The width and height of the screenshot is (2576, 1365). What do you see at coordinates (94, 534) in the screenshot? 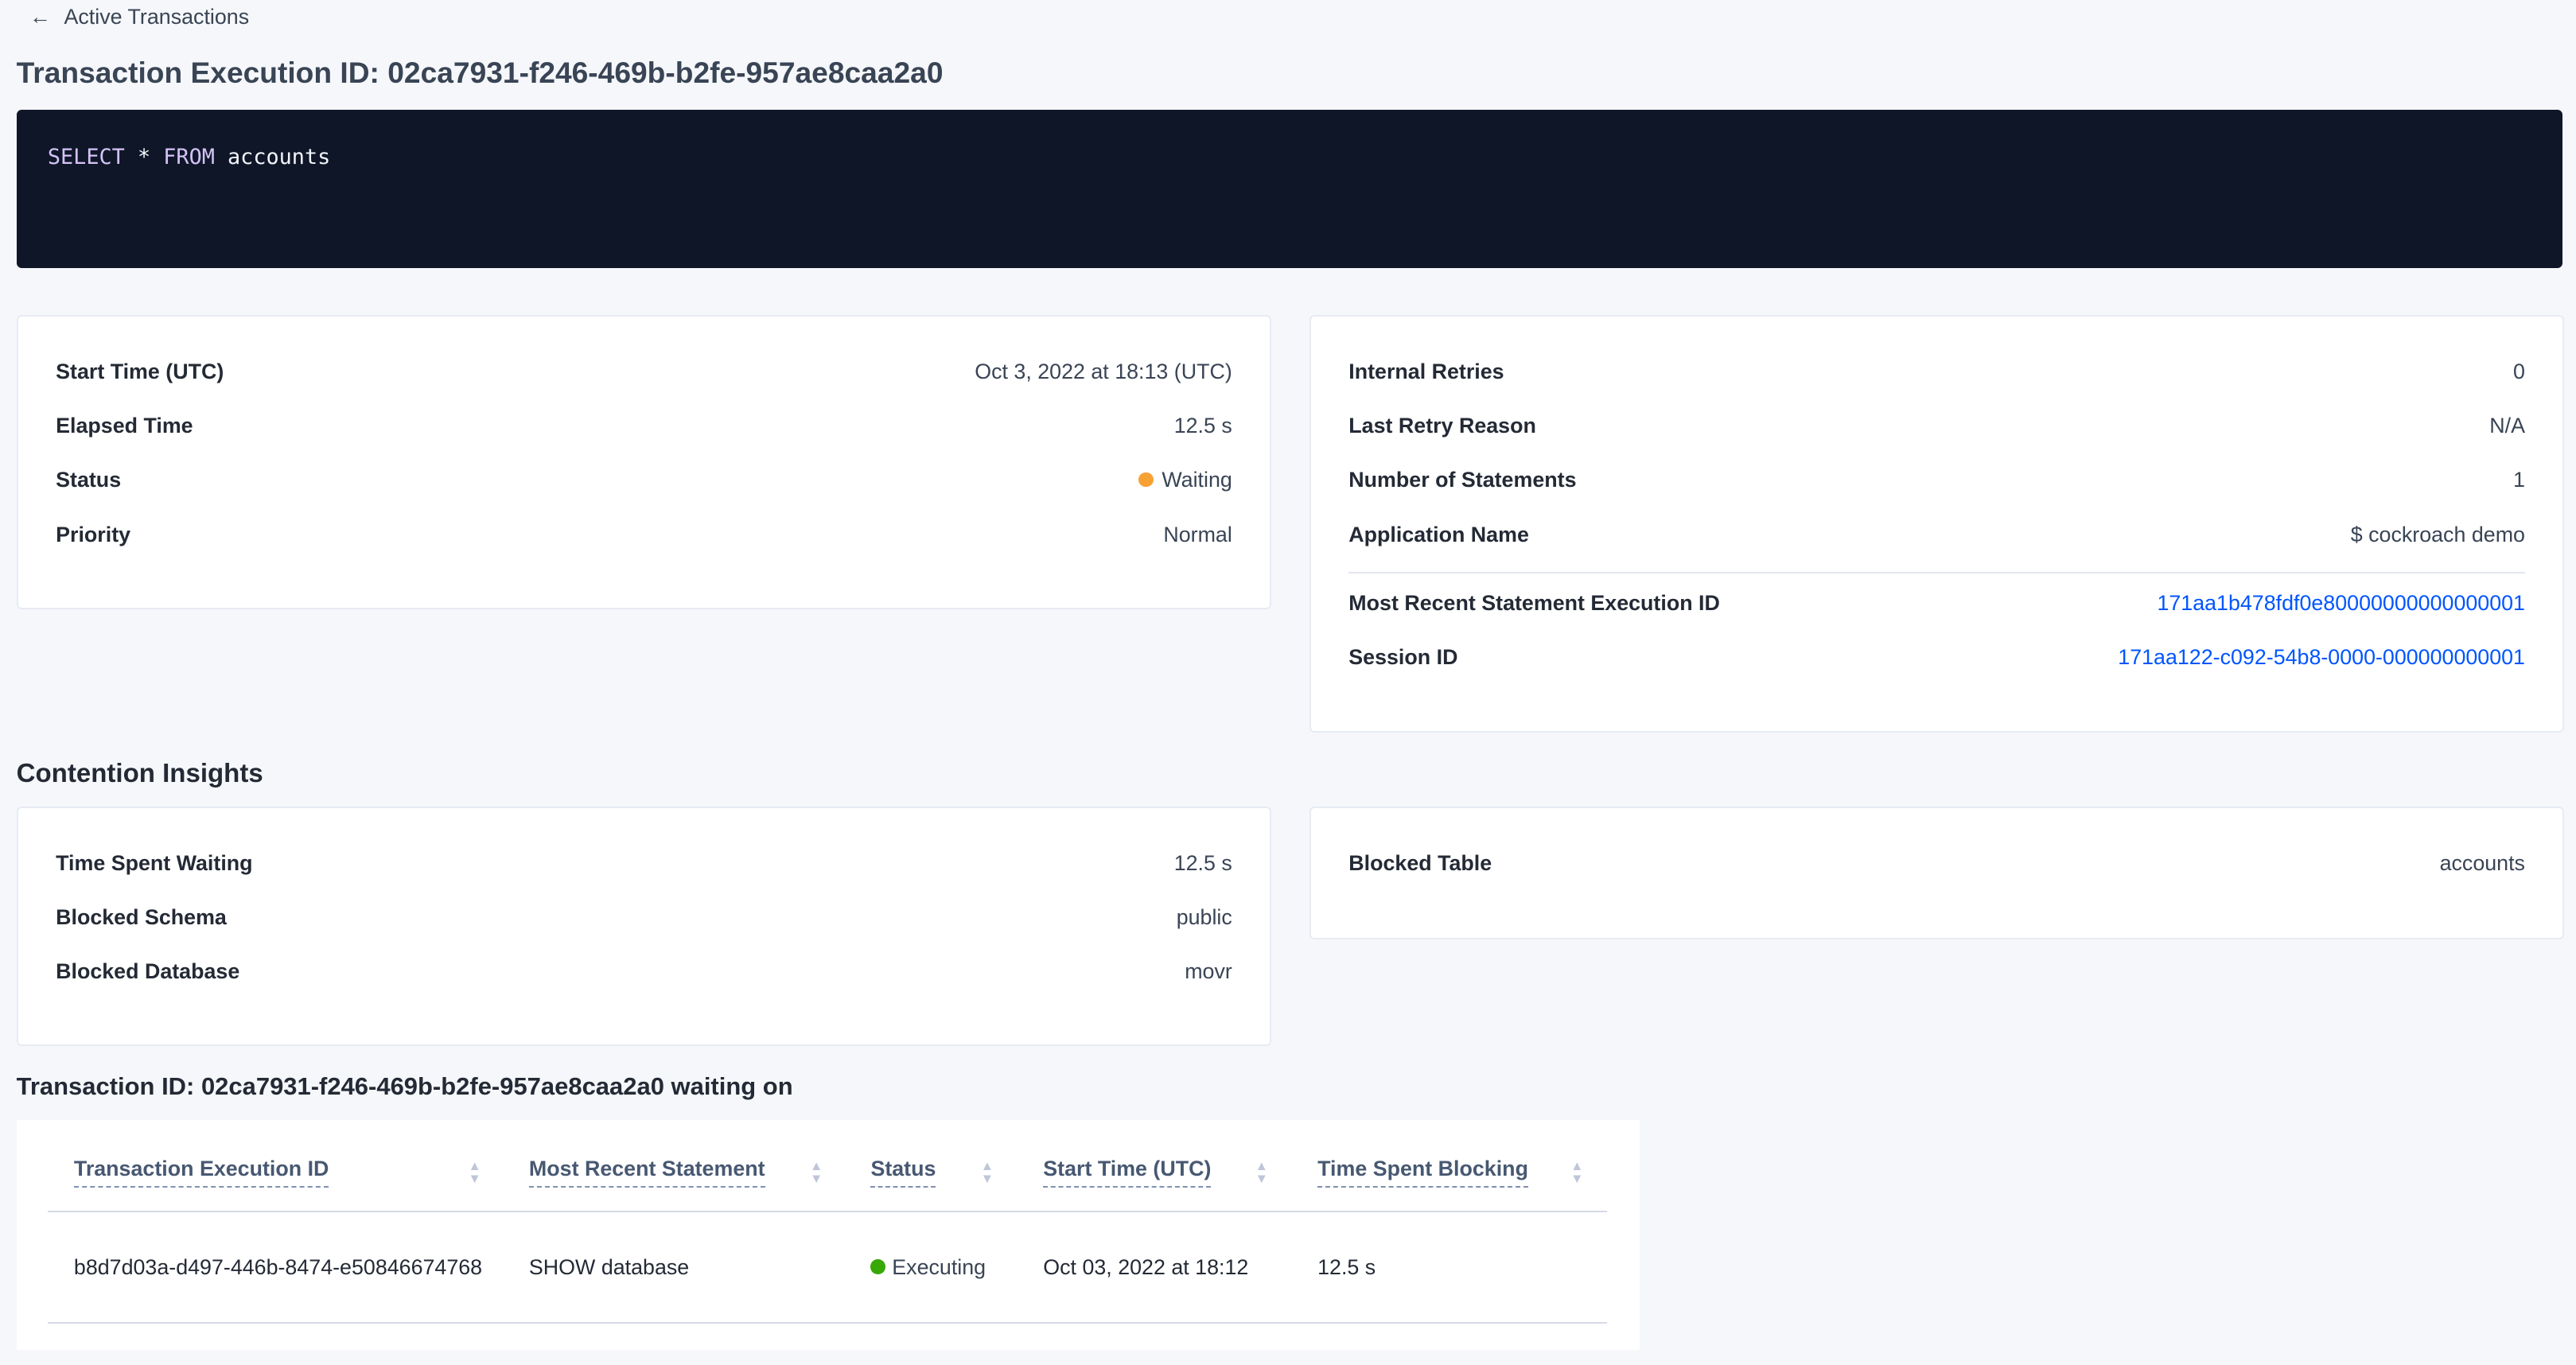
I see `label: Priority` at bounding box center [94, 534].